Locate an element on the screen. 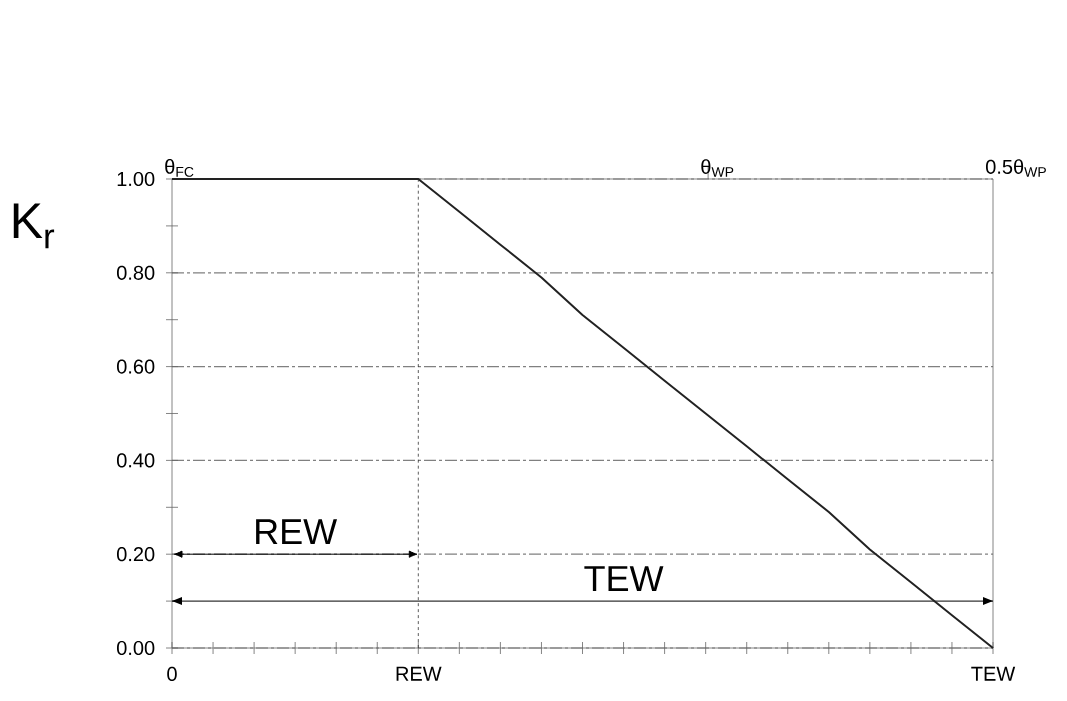  y-tick-label: 0.80 is located at coordinates (135, 272).